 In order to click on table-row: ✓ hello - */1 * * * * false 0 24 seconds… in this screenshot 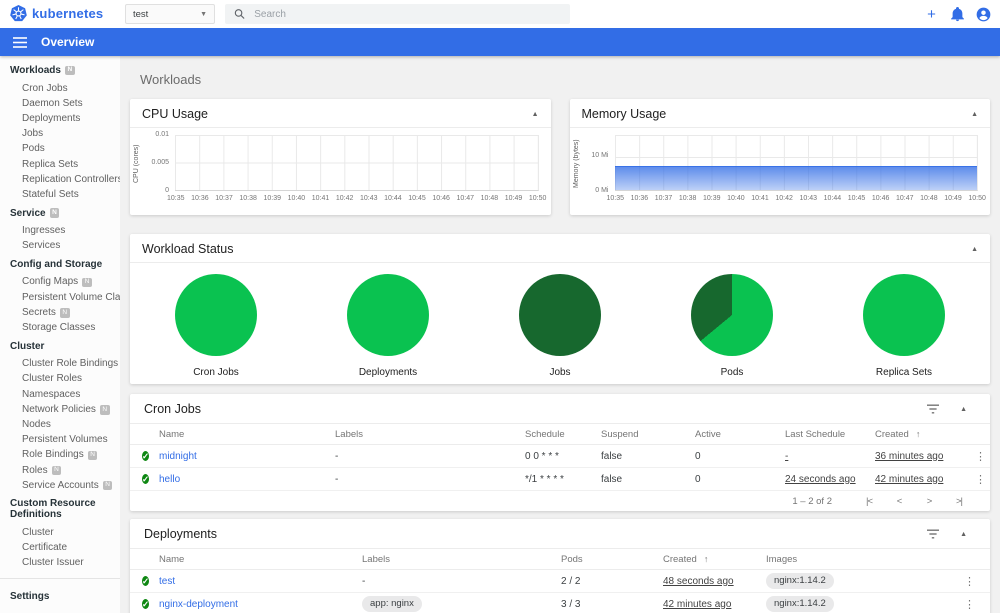, I will do `click(560, 479)`.